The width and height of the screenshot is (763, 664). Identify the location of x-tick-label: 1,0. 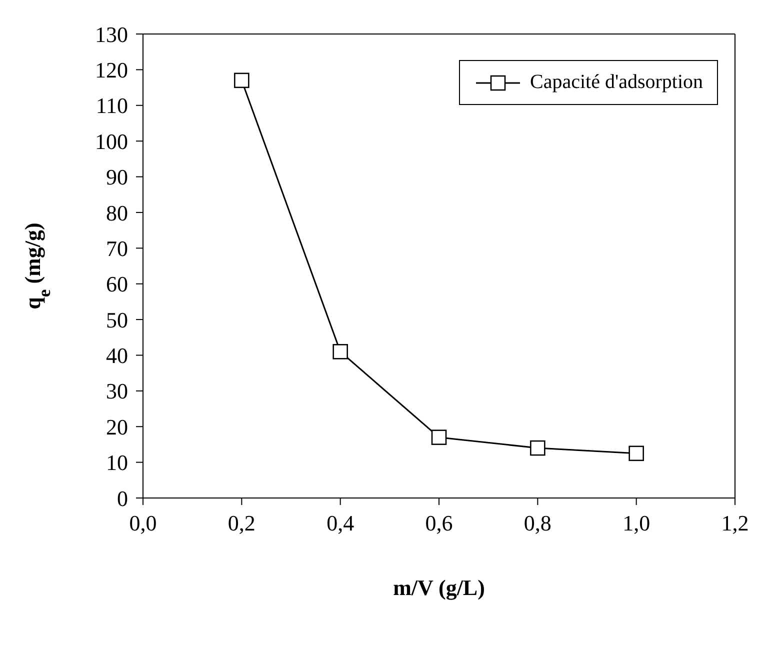
(636, 523).